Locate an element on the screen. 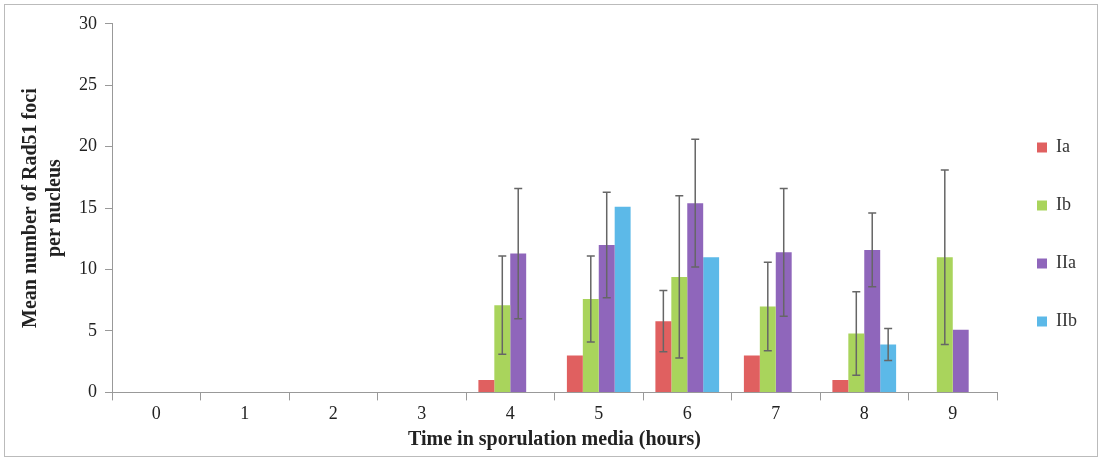 This screenshot has height=461, width=1102. x-tick-label: 4 is located at coordinates (510, 412).